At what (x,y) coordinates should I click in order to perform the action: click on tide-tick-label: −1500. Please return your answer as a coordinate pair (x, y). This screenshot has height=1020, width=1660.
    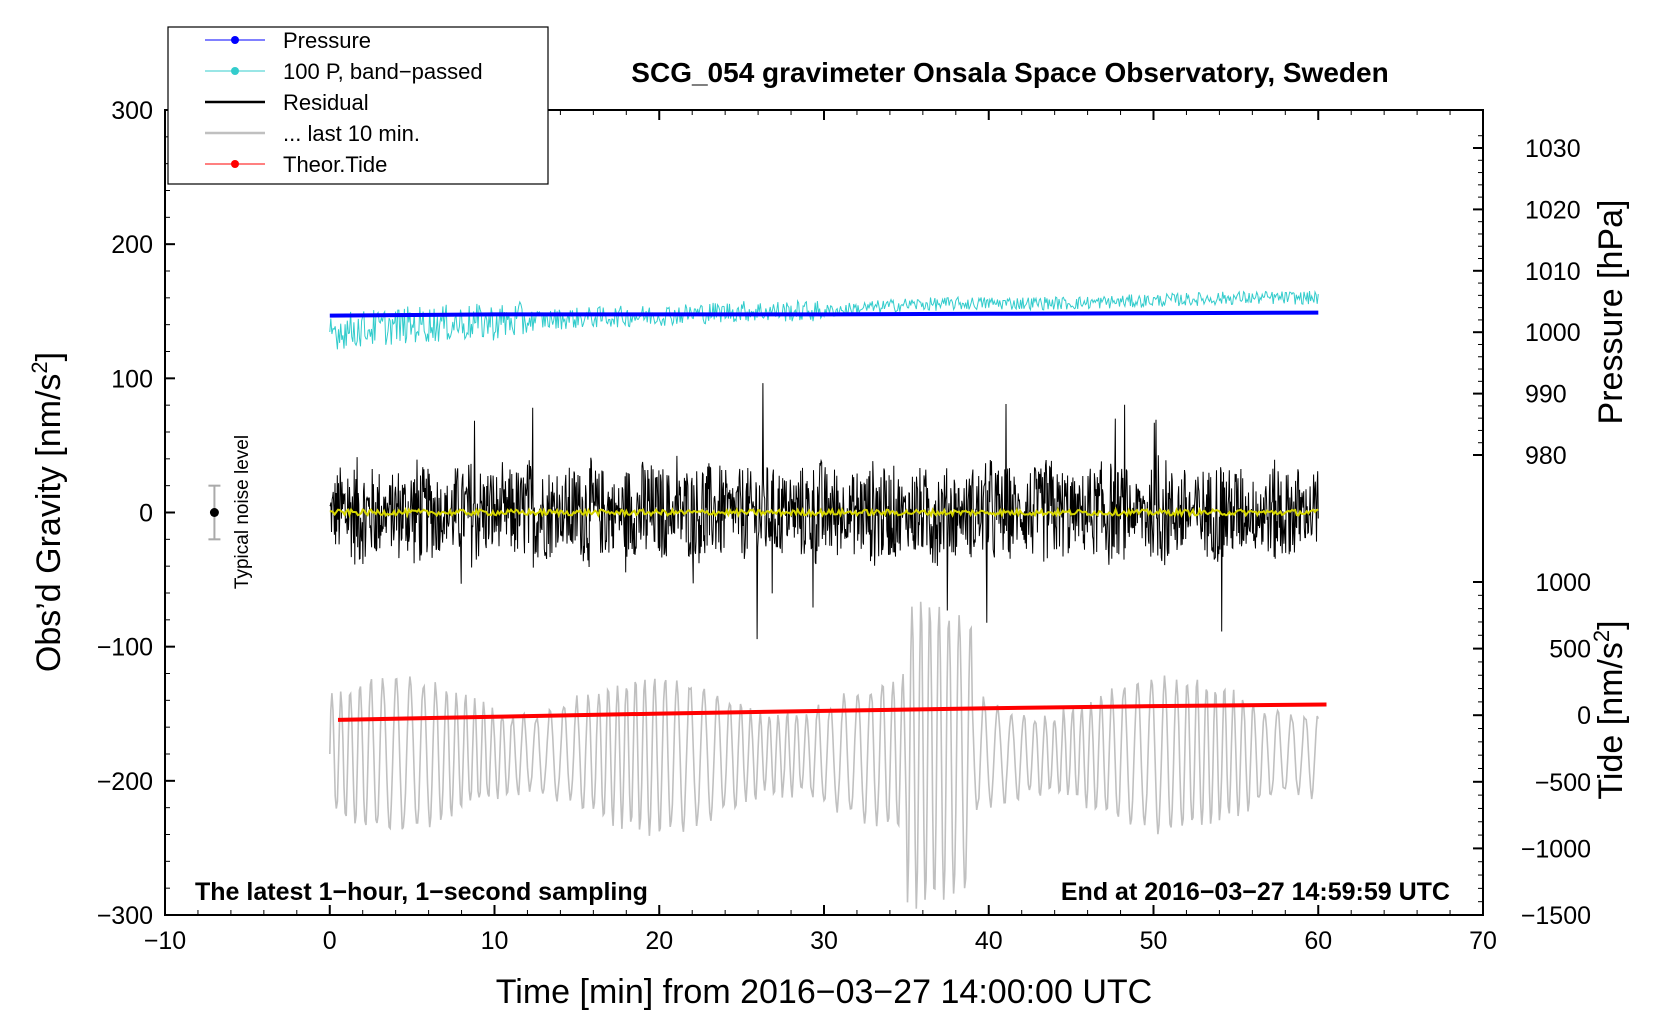
    Looking at the image, I should click on (1556, 916).